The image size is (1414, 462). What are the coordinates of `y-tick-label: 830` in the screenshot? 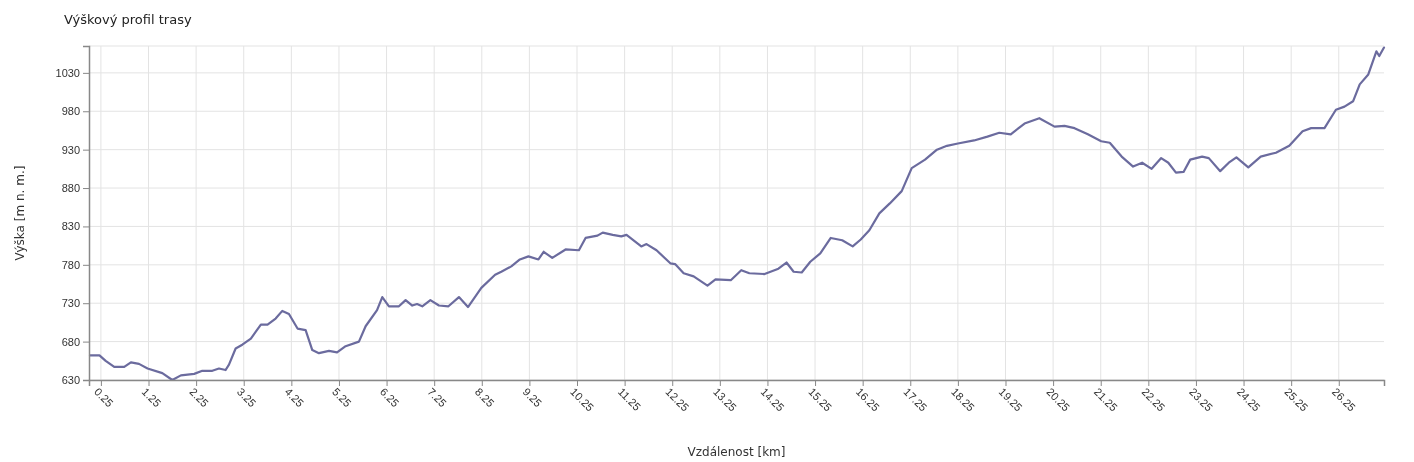 It's located at (70, 226).